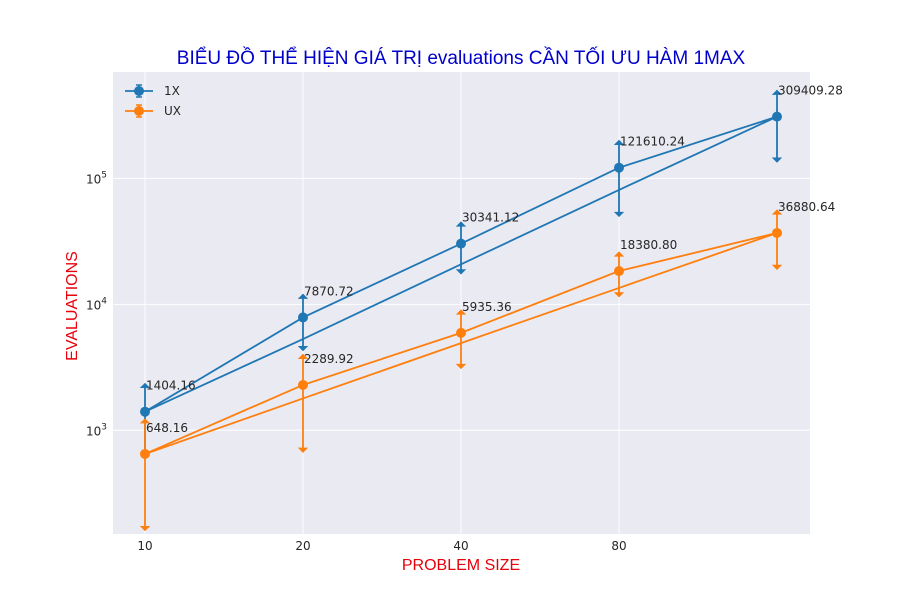  What do you see at coordinates (460, 546) in the screenshot?
I see `x-tick-label: 40` at bounding box center [460, 546].